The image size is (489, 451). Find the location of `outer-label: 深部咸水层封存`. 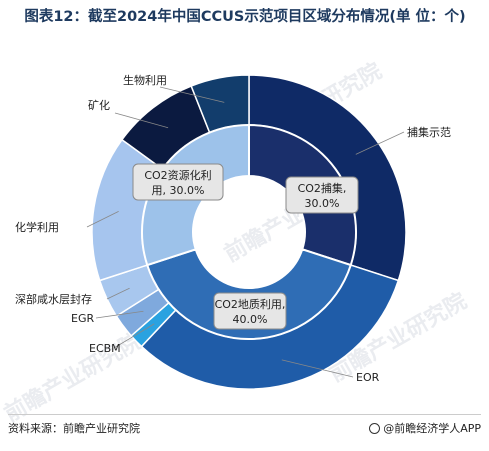

outer-label: 深部咸水层封存 is located at coordinates (53, 299).